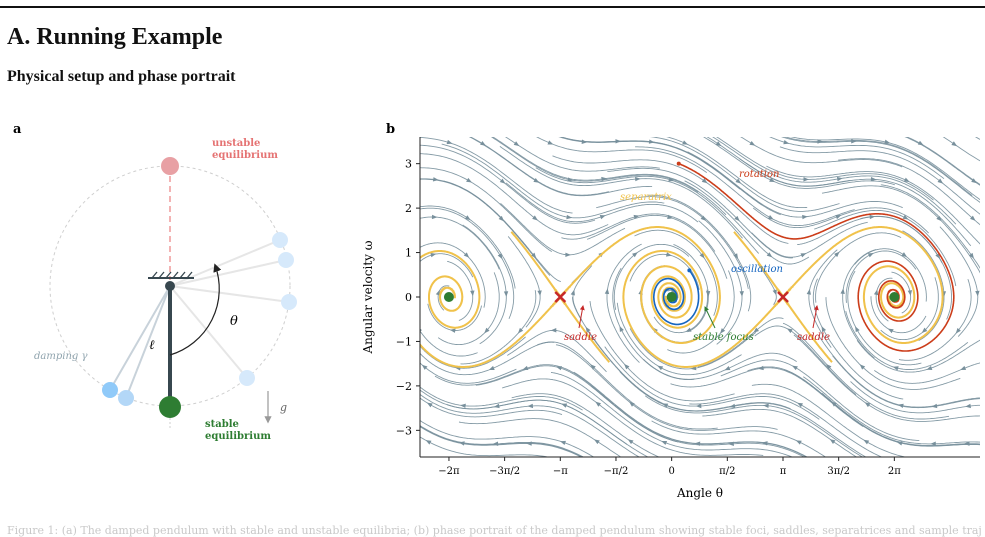  I want to click on x-axis-label: Angle θ, so click(699, 493).